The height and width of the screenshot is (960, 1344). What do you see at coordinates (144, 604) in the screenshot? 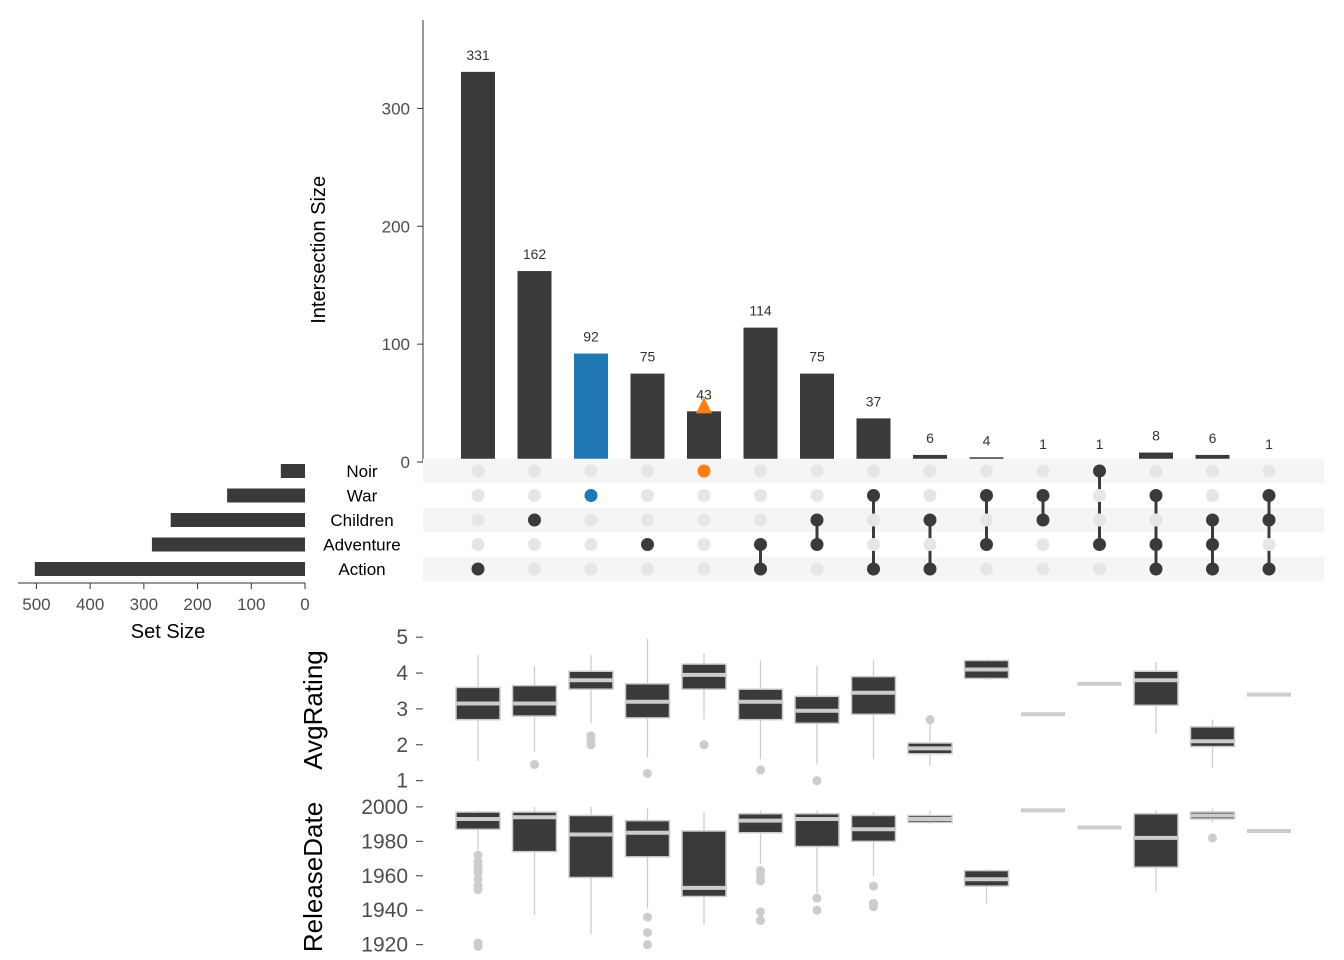
I see `set-size-tick-label: 300` at bounding box center [144, 604].